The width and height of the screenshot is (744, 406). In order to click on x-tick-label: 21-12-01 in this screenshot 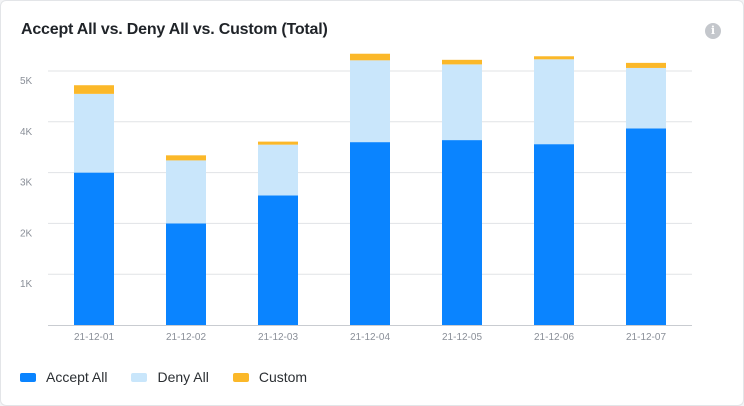, I will do `click(94, 337)`.